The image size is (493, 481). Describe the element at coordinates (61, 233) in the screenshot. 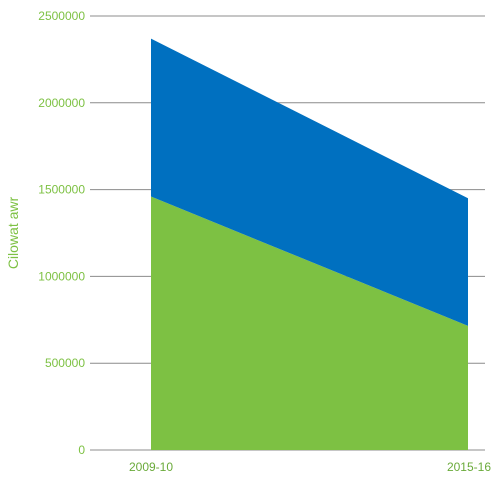

I see `y-axis-ticks: 0 500000 1000000 1500000 2000000 2500000` at that location.